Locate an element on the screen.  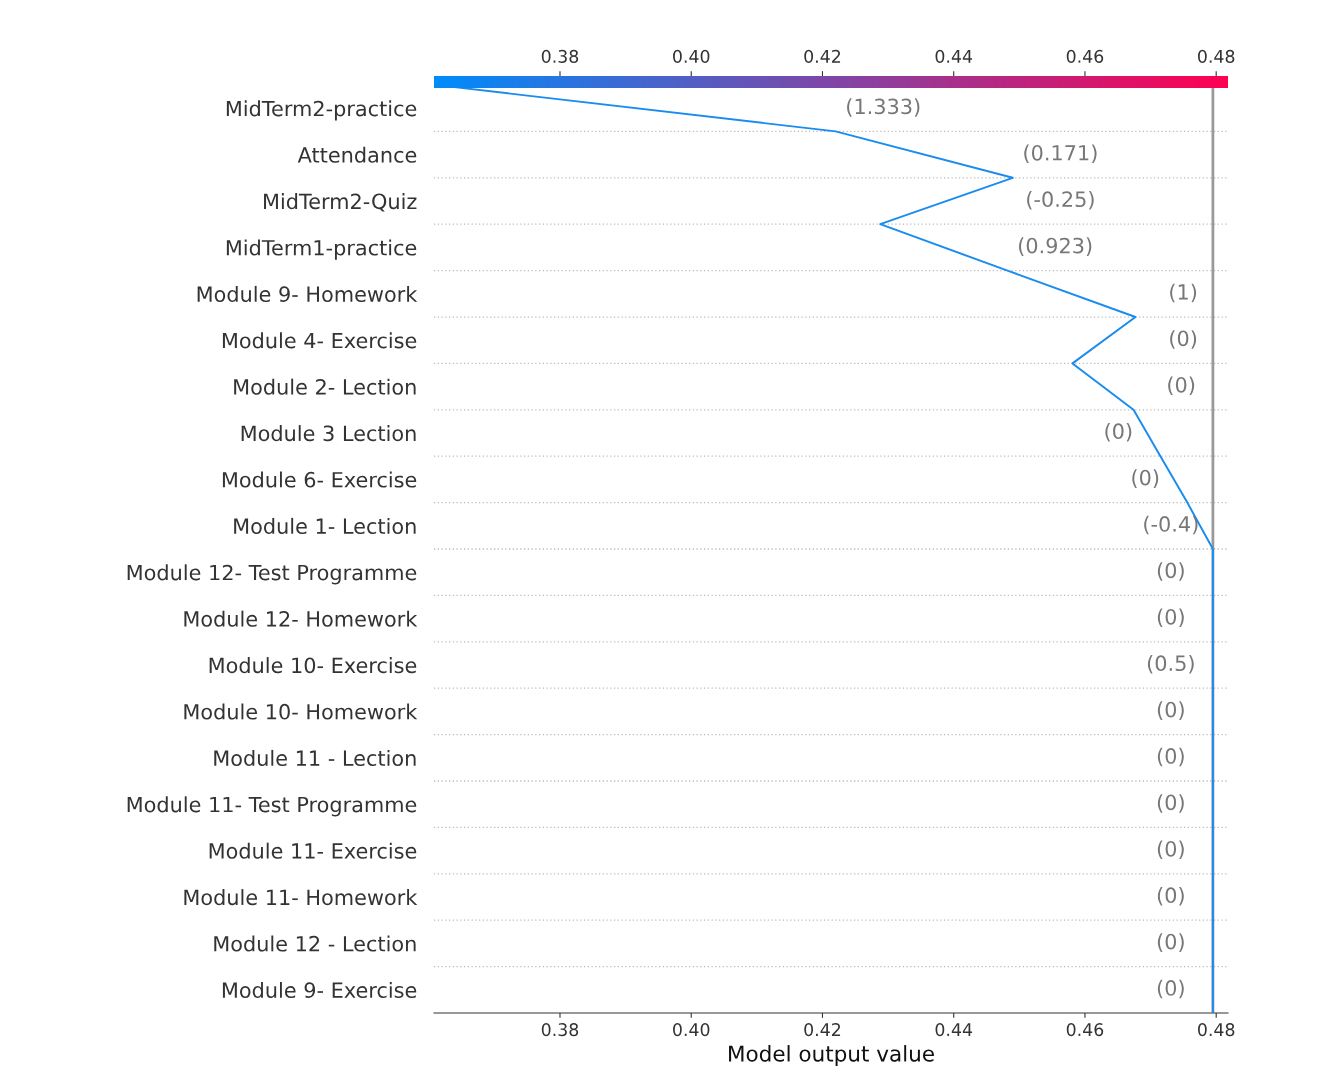
y-tick-label: Module 11- Test Programme is located at coordinates (272, 806).